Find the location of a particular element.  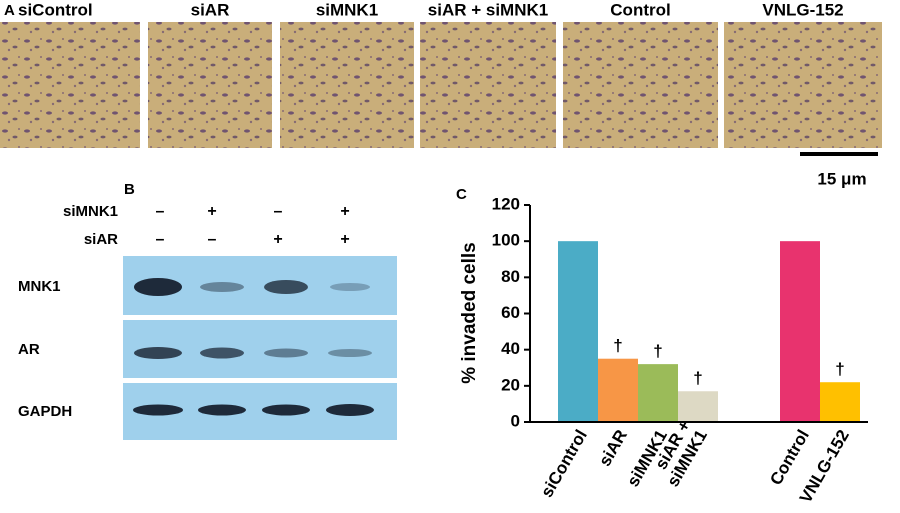

panel-label: A is located at coordinates (9, 10).